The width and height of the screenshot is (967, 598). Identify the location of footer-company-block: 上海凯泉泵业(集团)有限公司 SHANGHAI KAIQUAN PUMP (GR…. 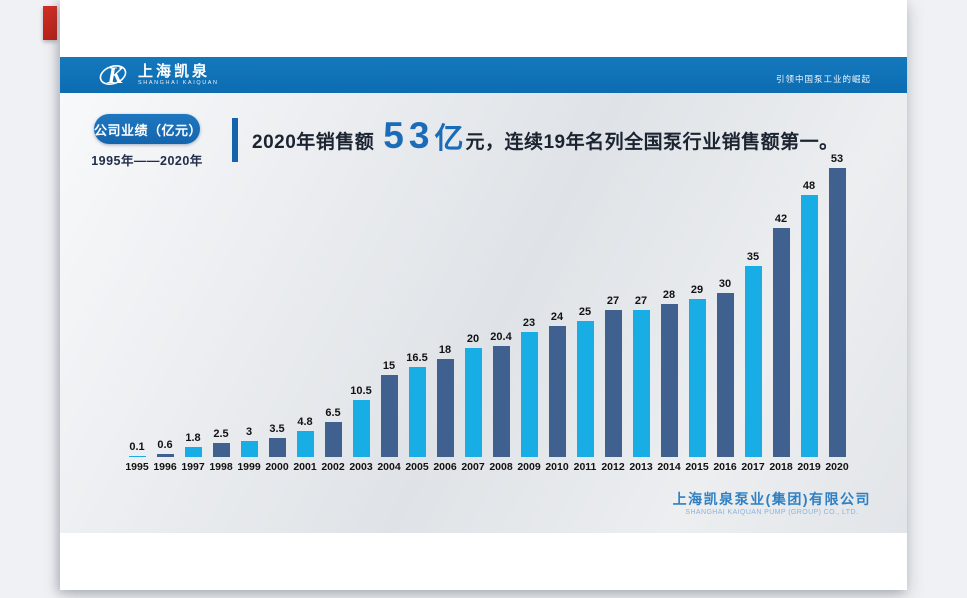
(772, 504).